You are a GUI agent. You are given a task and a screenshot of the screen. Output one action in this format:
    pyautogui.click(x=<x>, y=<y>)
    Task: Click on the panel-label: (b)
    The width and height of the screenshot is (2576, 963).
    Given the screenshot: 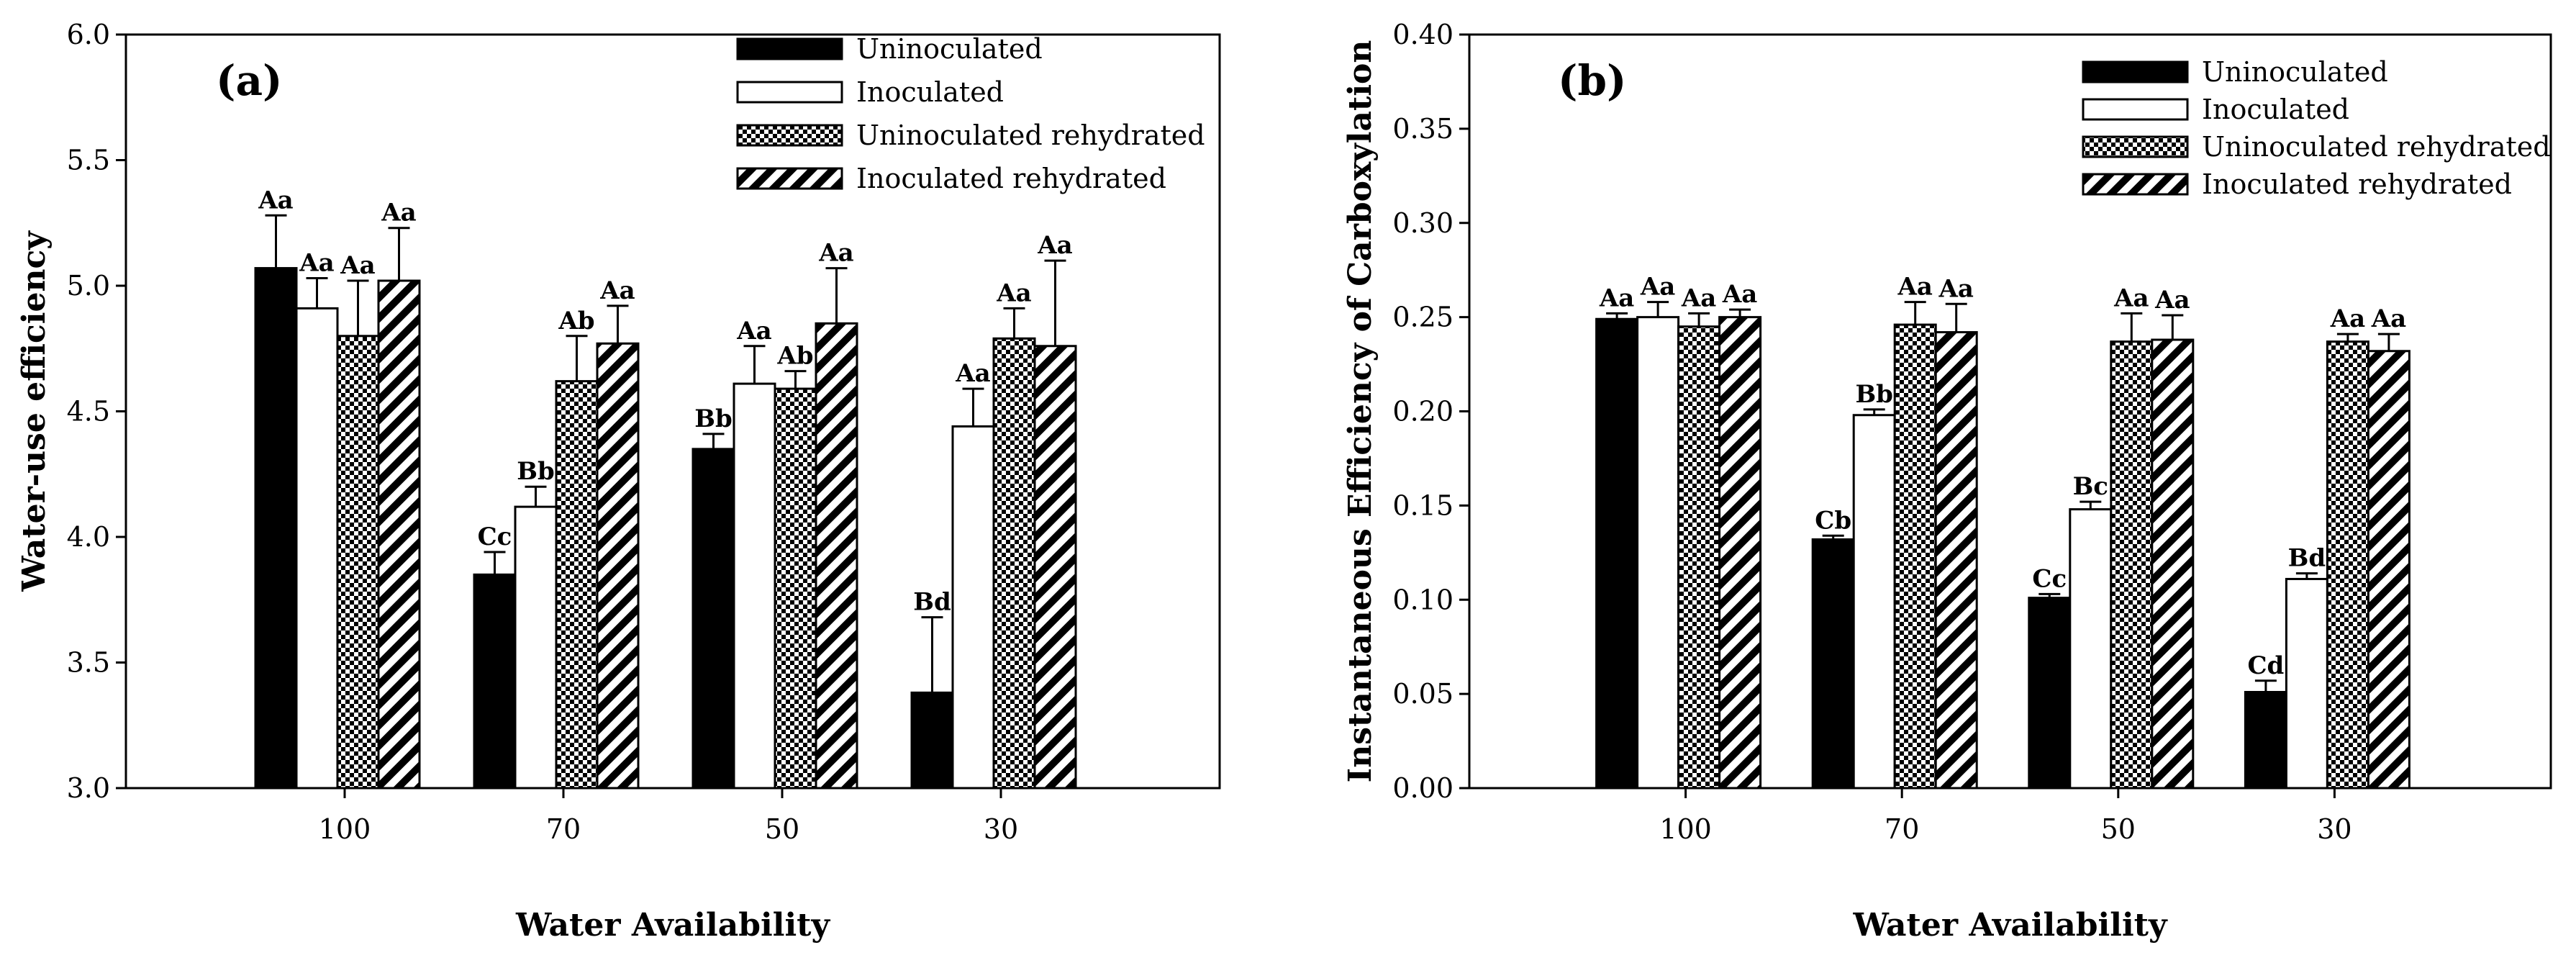 What is the action you would take?
    pyautogui.click(x=1592, y=80)
    